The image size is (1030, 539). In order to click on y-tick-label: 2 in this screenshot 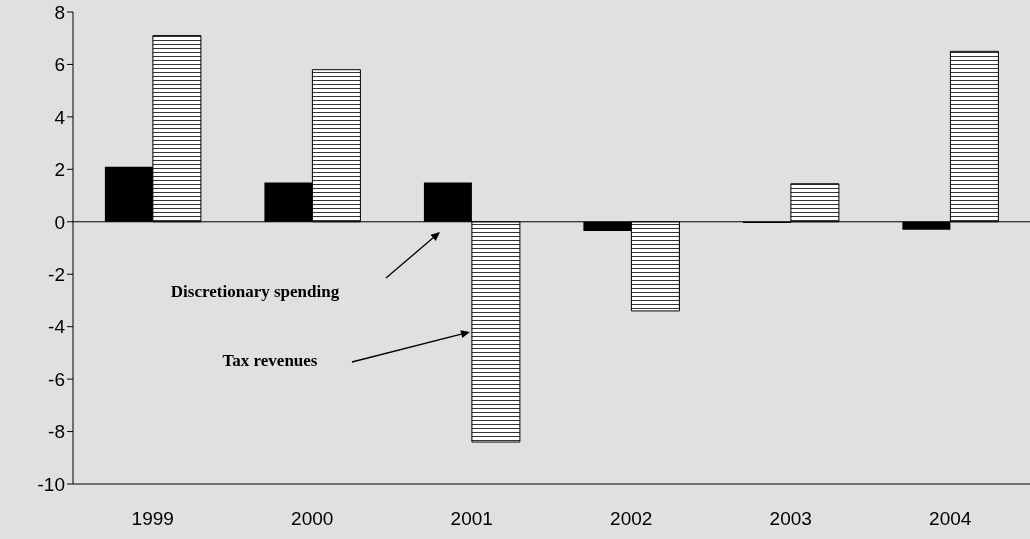, I will do `click(59, 170)`.